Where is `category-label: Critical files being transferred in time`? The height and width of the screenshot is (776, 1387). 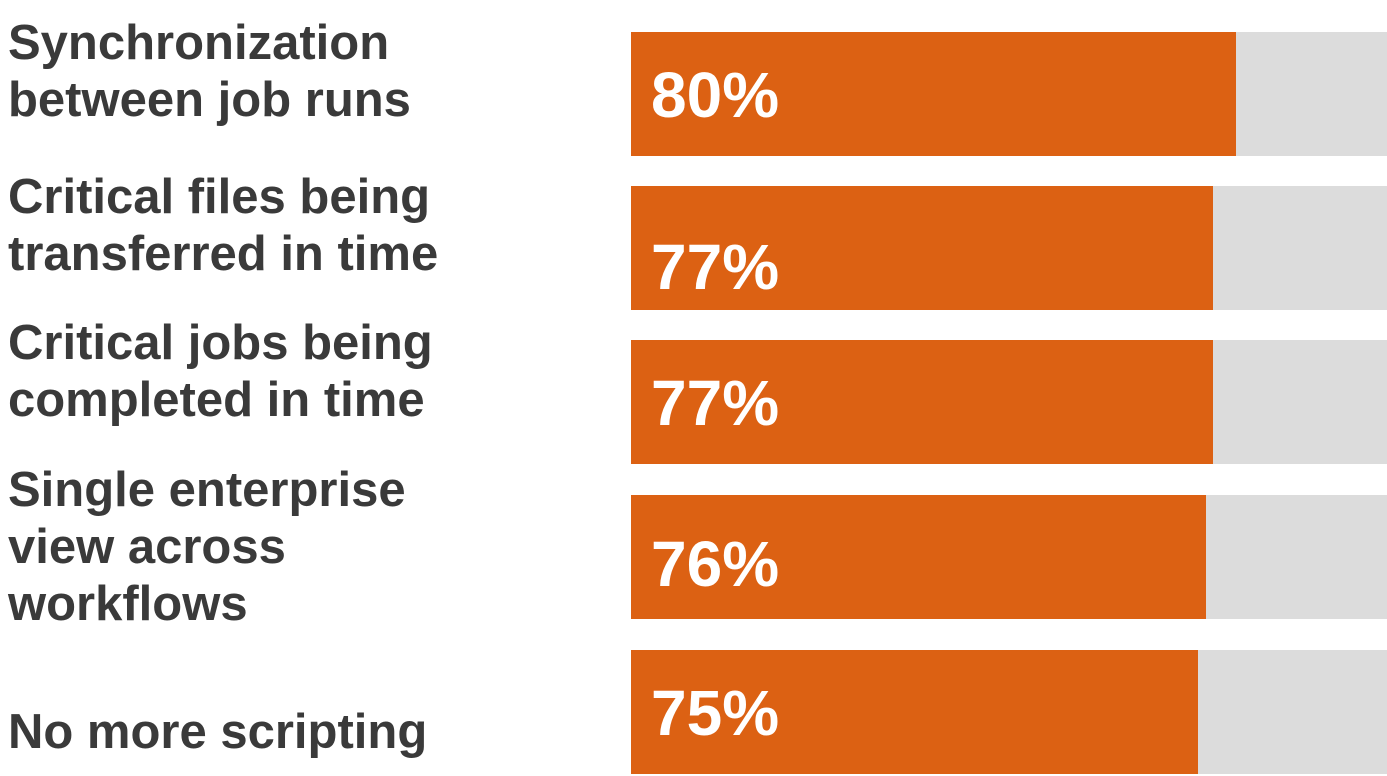
category-label: Critical files being transferred in time is located at coordinates (223, 225).